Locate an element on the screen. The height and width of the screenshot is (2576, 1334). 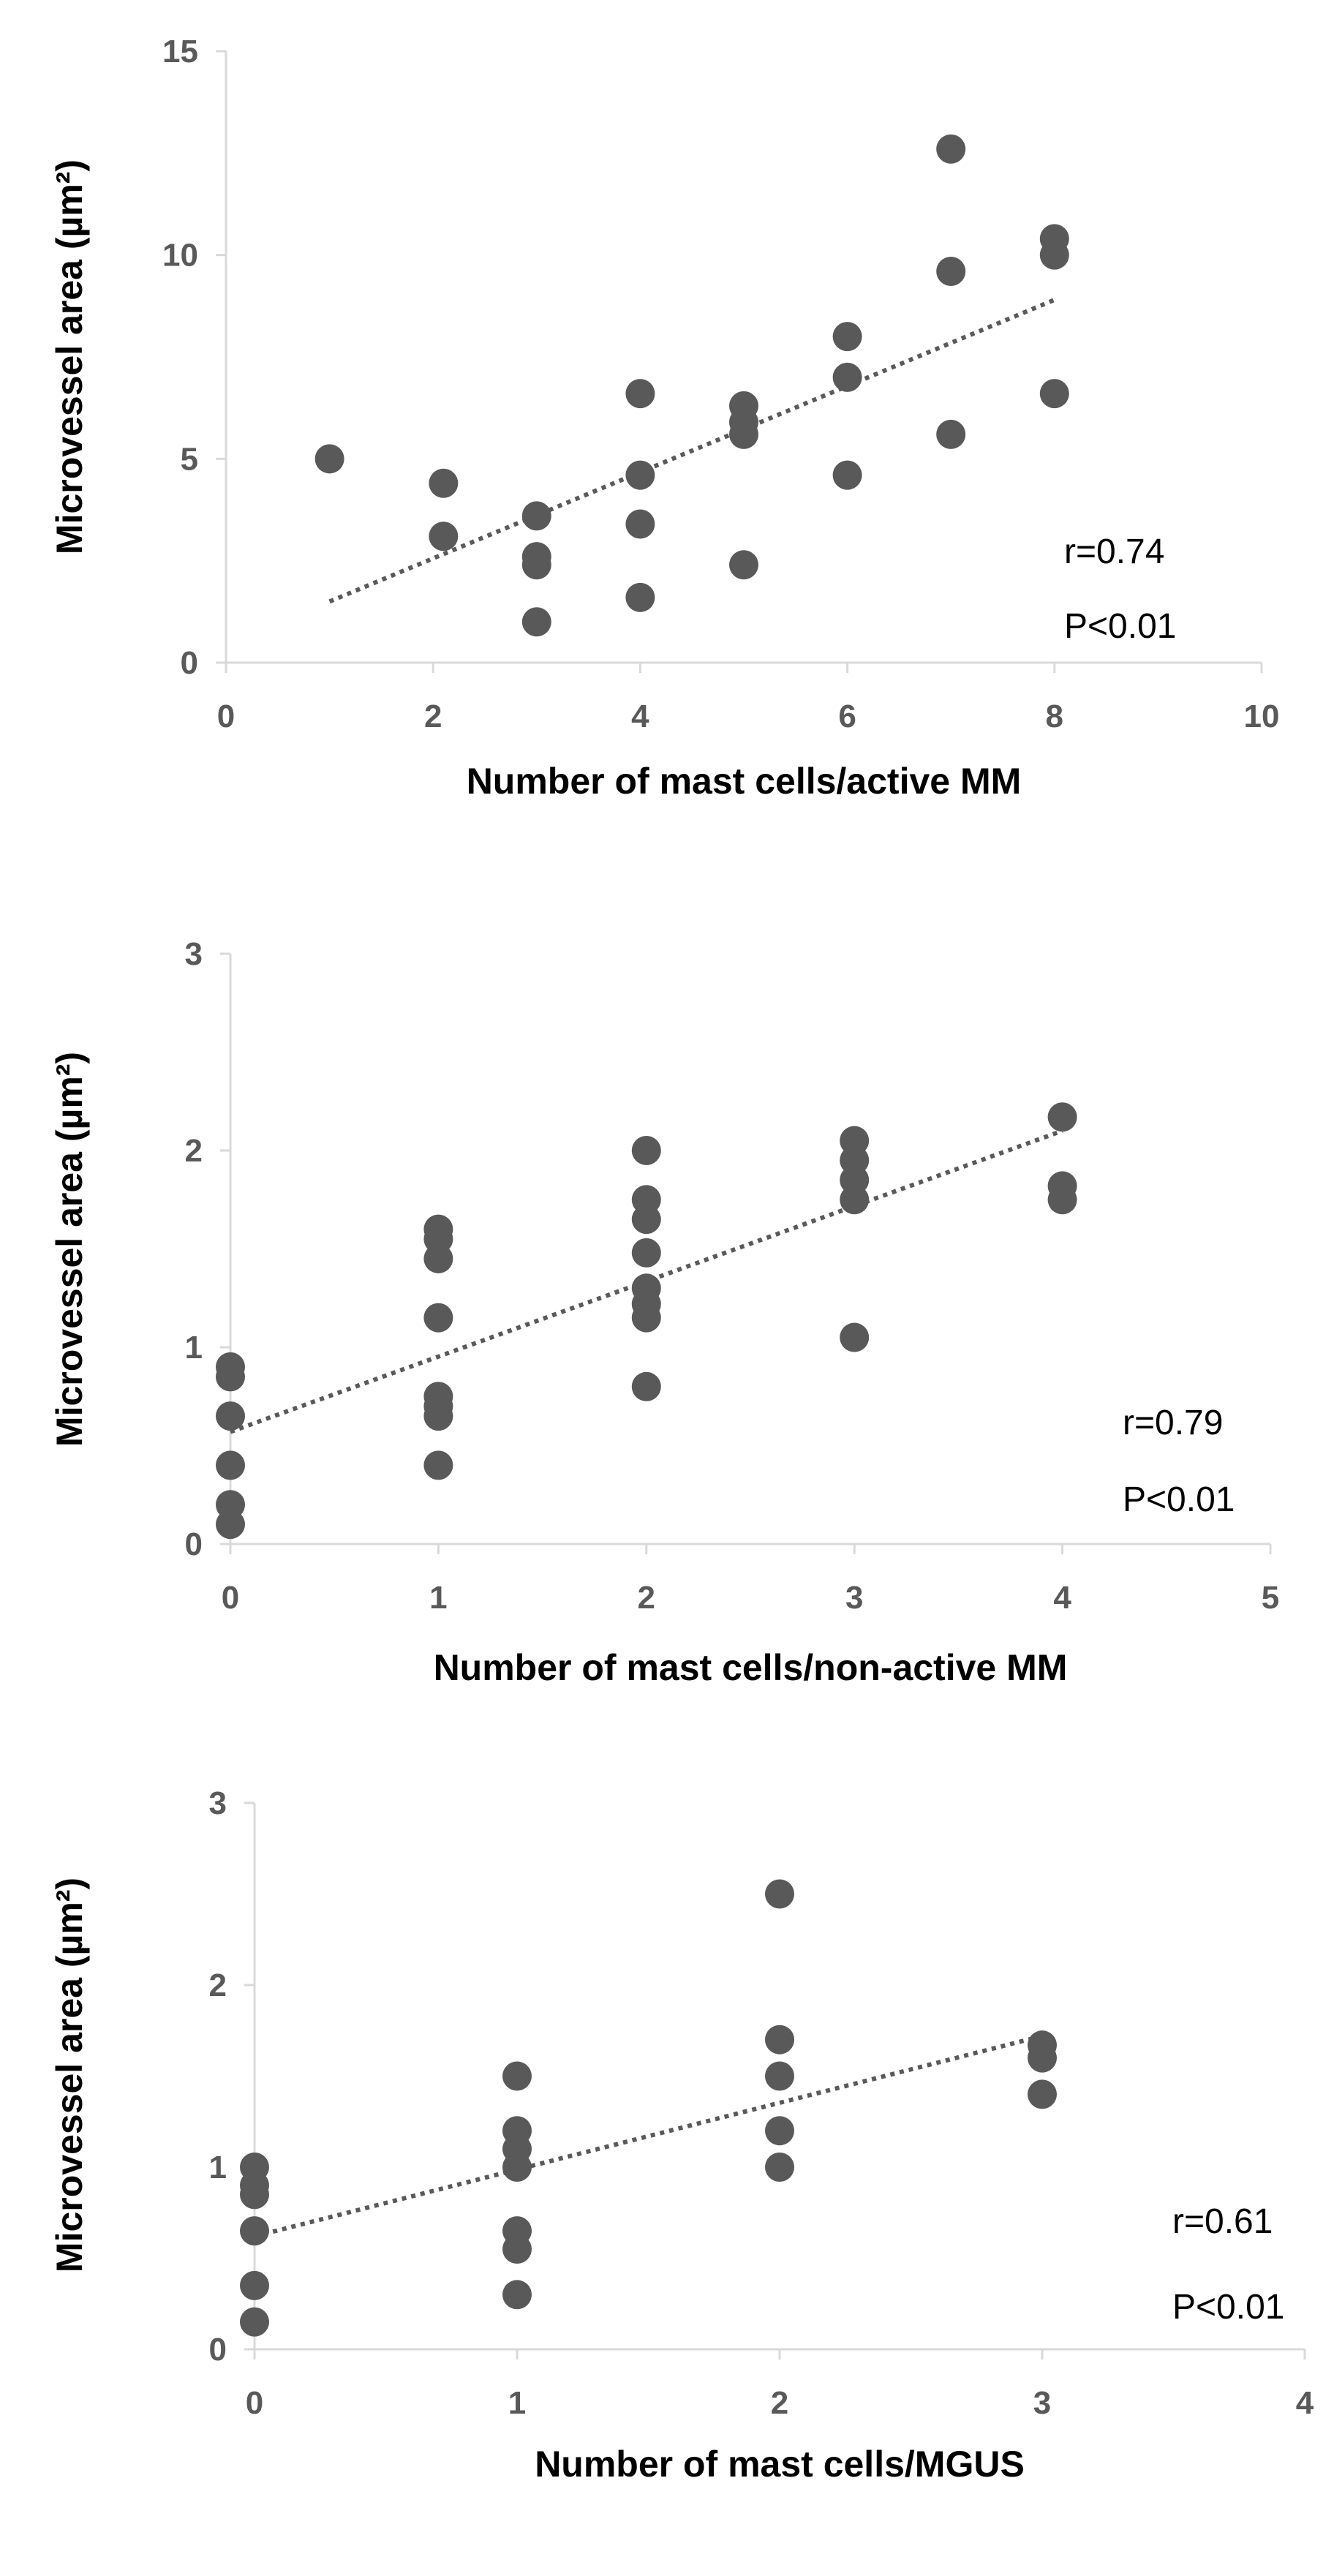
correlation-label: r=0.61 is located at coordinates (1222, 2221).